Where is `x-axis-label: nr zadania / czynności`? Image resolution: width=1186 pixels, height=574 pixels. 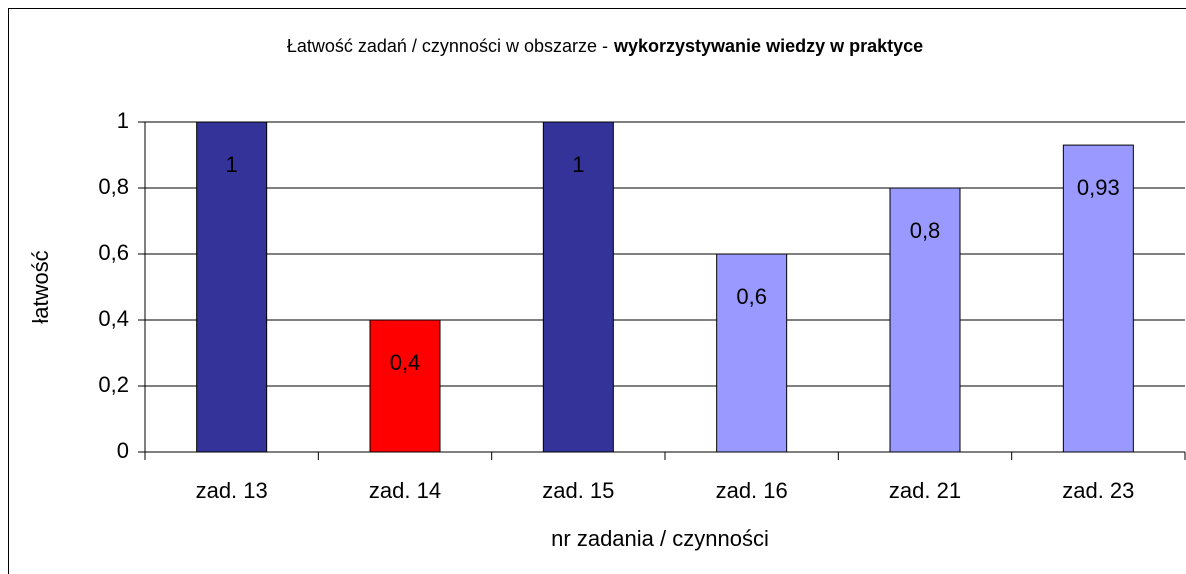 x-axis-label: nr zadania / czynności is located at coordinates (660, 538).